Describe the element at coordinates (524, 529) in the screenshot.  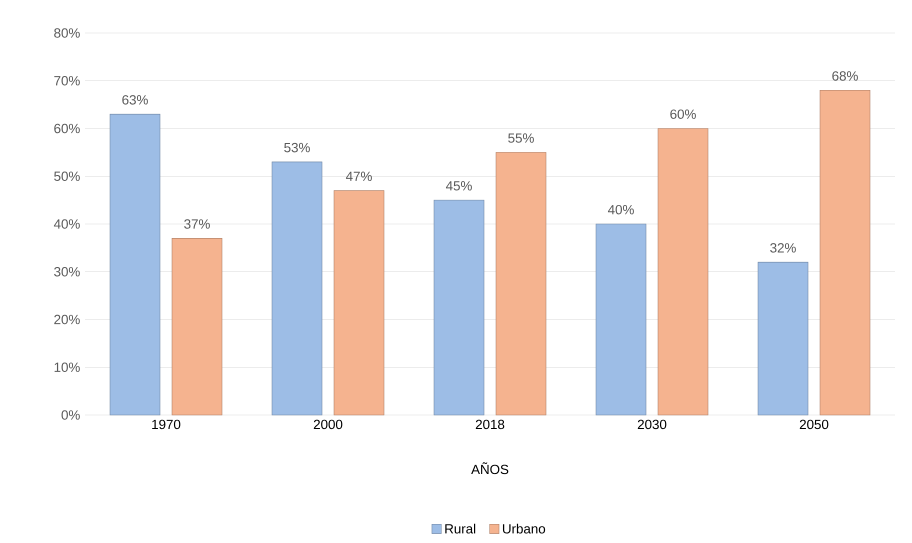
I see `legend-label: Urbano` at that location.